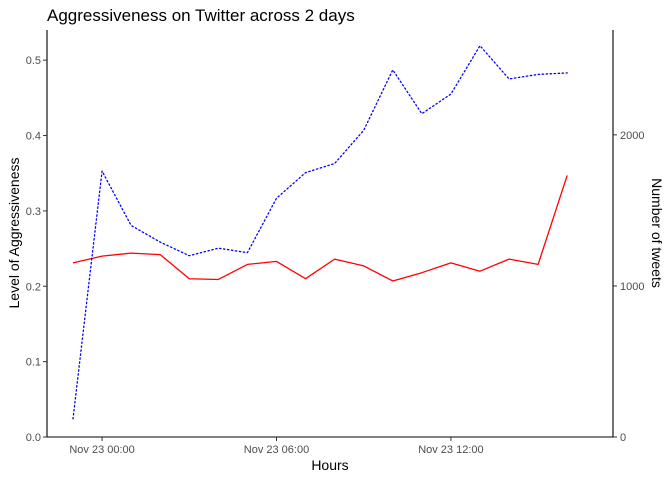  I want to click on y-tick-label: 0.3, so click(33, 212).